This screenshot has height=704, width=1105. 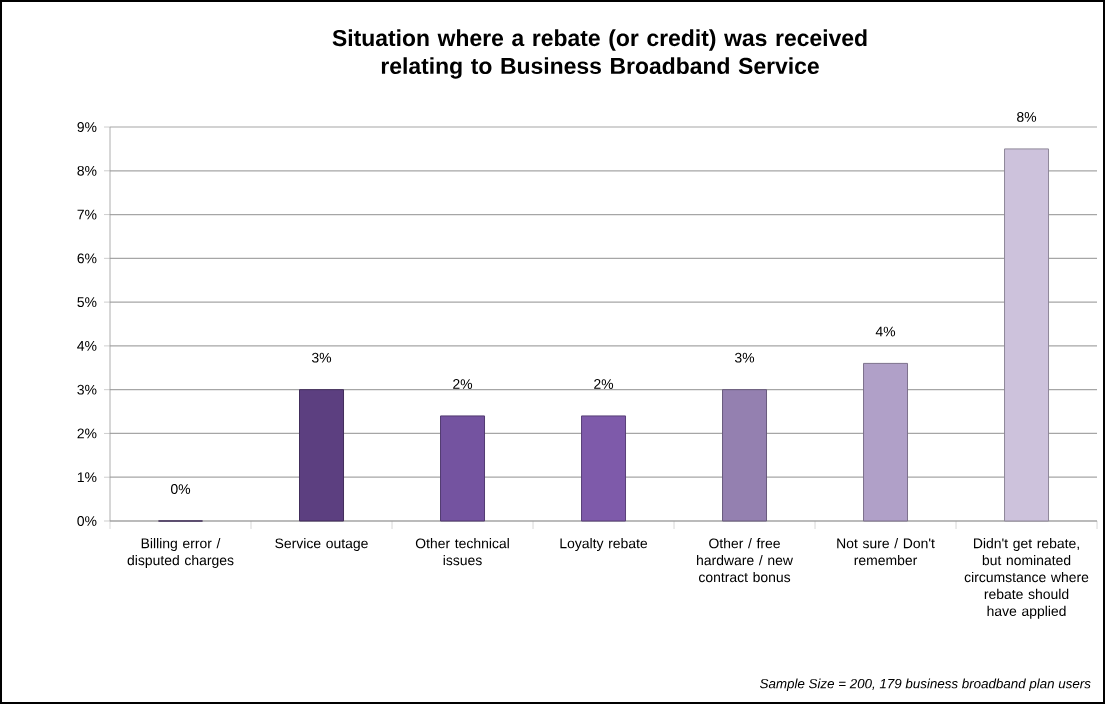 What do you see at coordinates (1027, 117) in the screenshot?
I see `data-label: 8%` at bounding box center [1027, 117].